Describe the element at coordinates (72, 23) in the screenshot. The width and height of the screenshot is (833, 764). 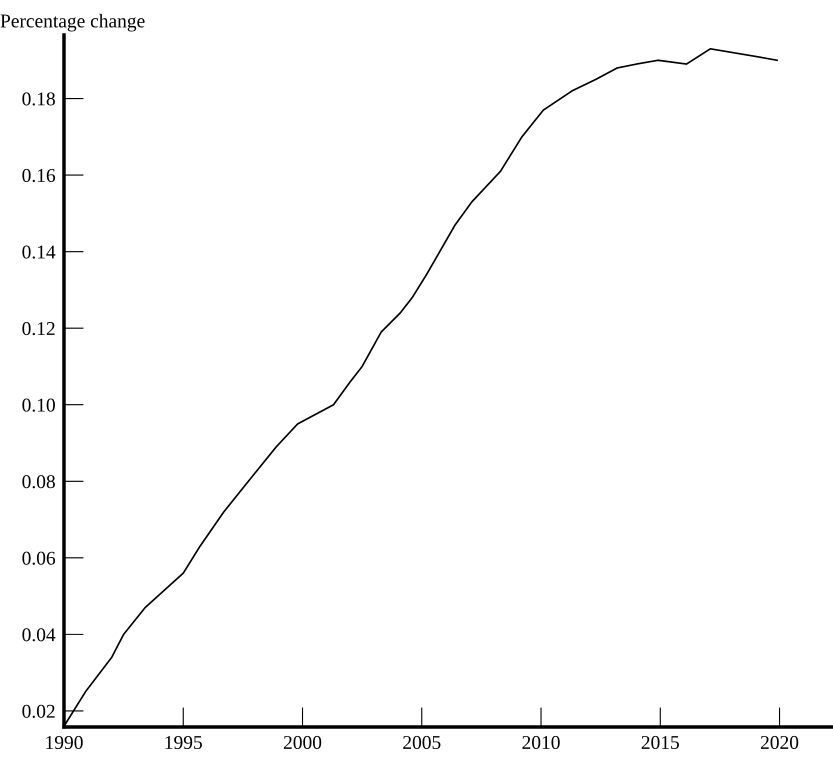
I see `y-axis-title: Percentage change` at that location.